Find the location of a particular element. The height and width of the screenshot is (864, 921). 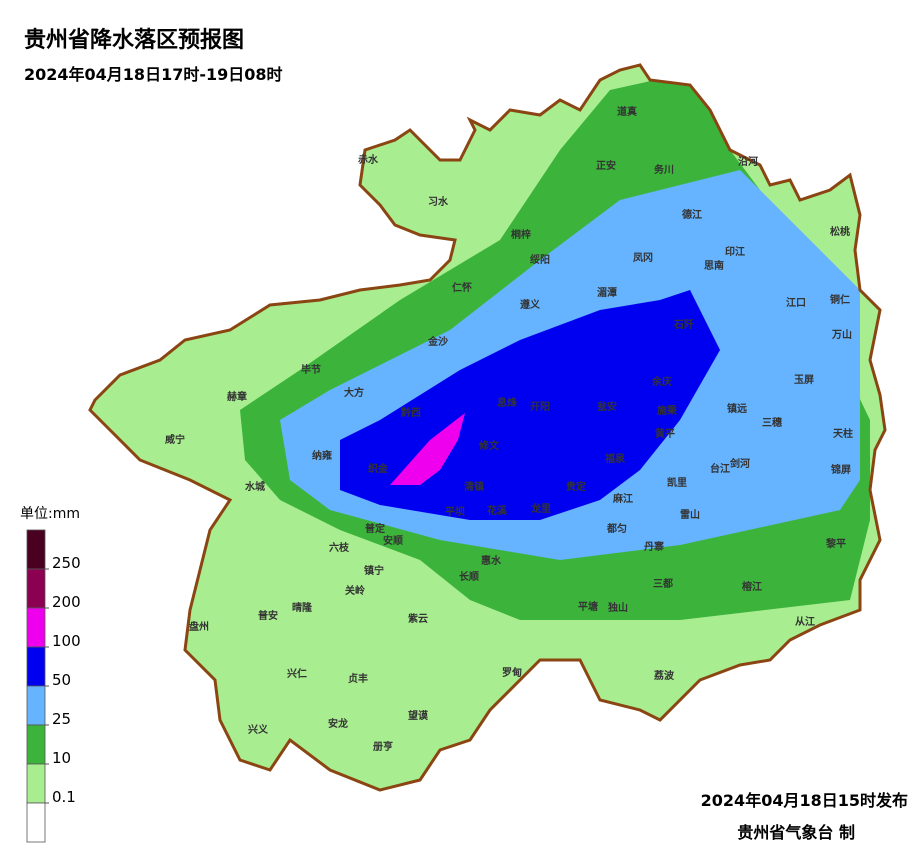

place-label: 道真 is located at coordinates (627, 111).